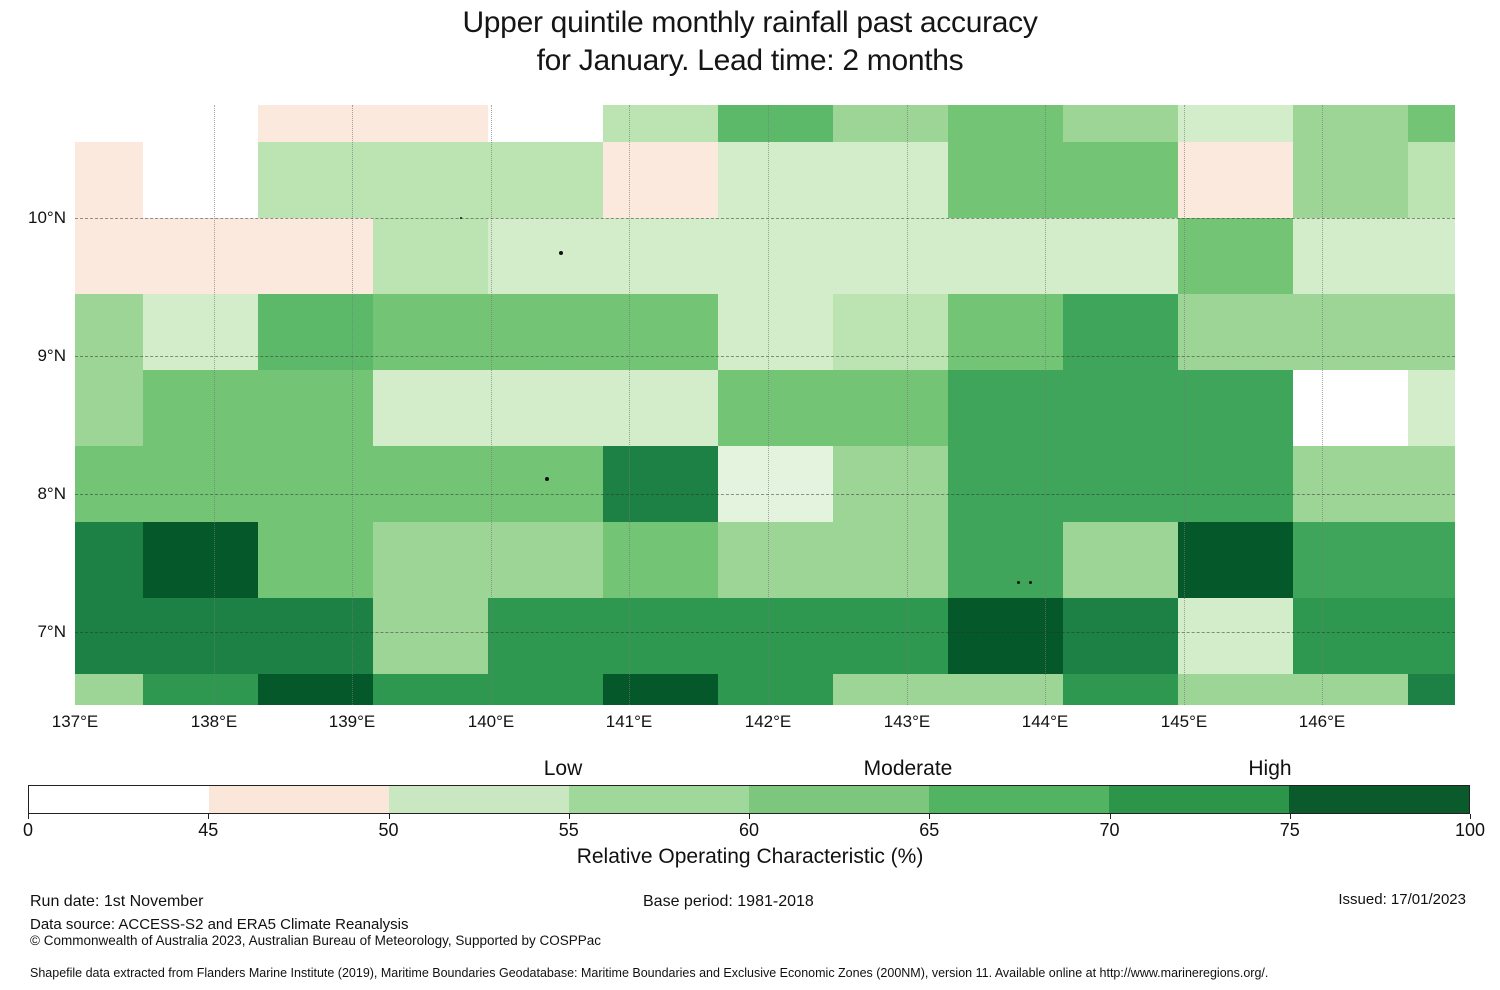  What do you see at coordinates (1431, 332) in the screenshot?
I see `map-cell-r3c12` at bounding box center [1431, 332].